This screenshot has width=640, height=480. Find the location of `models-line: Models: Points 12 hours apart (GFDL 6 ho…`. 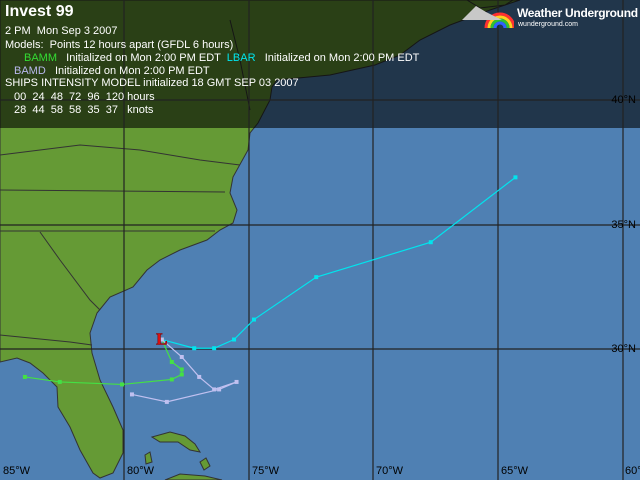

models-line: Models: Points 12 hours apart (GFDL 6 ho… is located at coordinates (119, 45).